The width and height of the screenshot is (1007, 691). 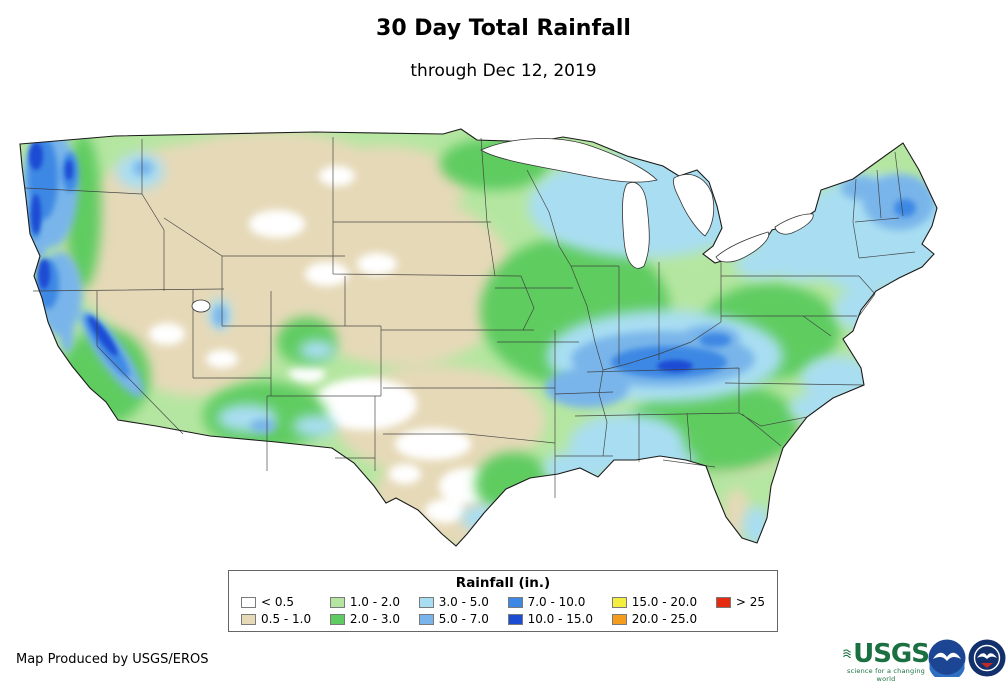 I want to click on legend-item: 20.0 - 25.0, so click(x=654, y=619).